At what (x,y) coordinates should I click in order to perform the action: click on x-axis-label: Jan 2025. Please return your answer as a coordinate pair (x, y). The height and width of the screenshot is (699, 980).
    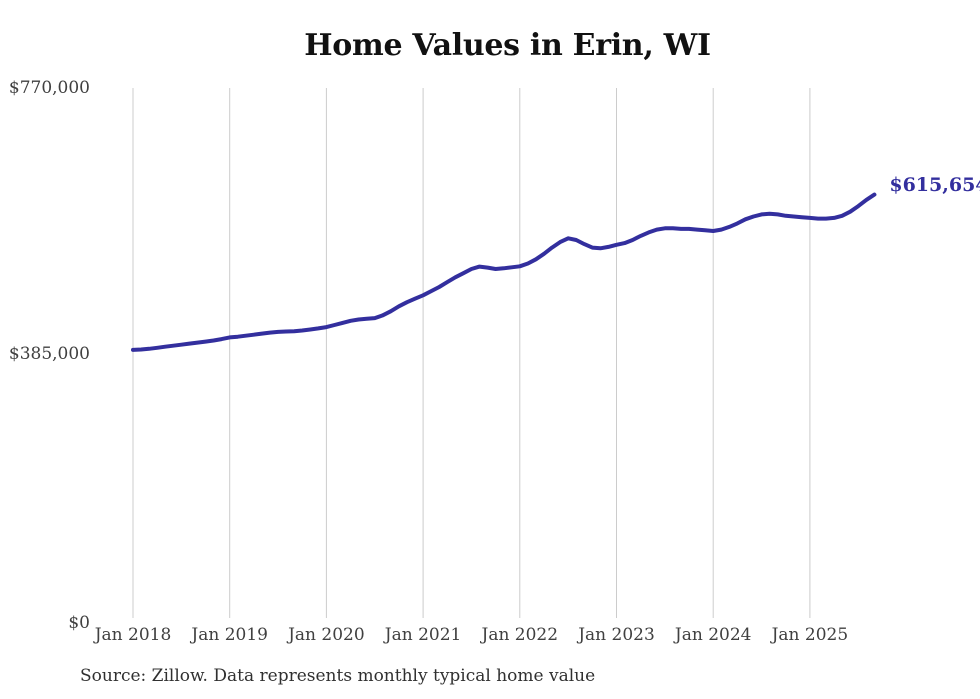
    Looking at the image, I should click on (810, 635).